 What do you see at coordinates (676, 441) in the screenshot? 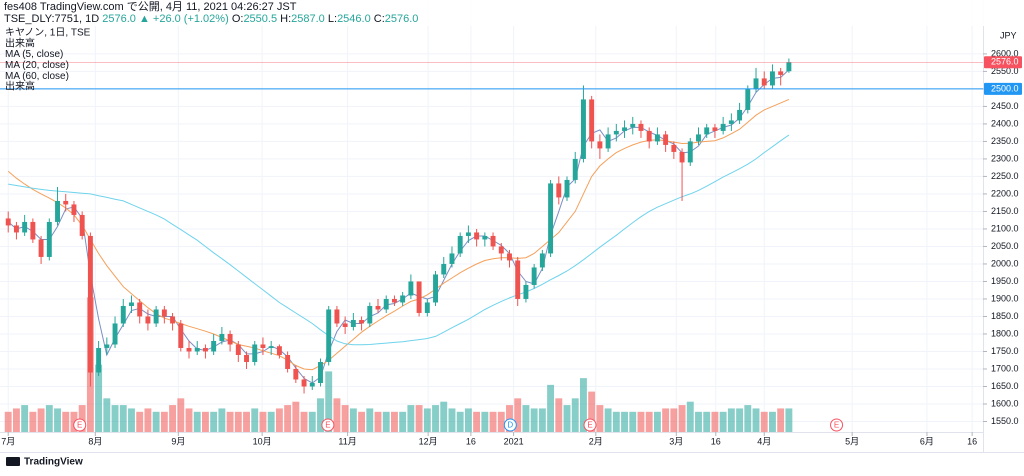
I see `x-tick-label: 3月` at bounding box center [676, 441].